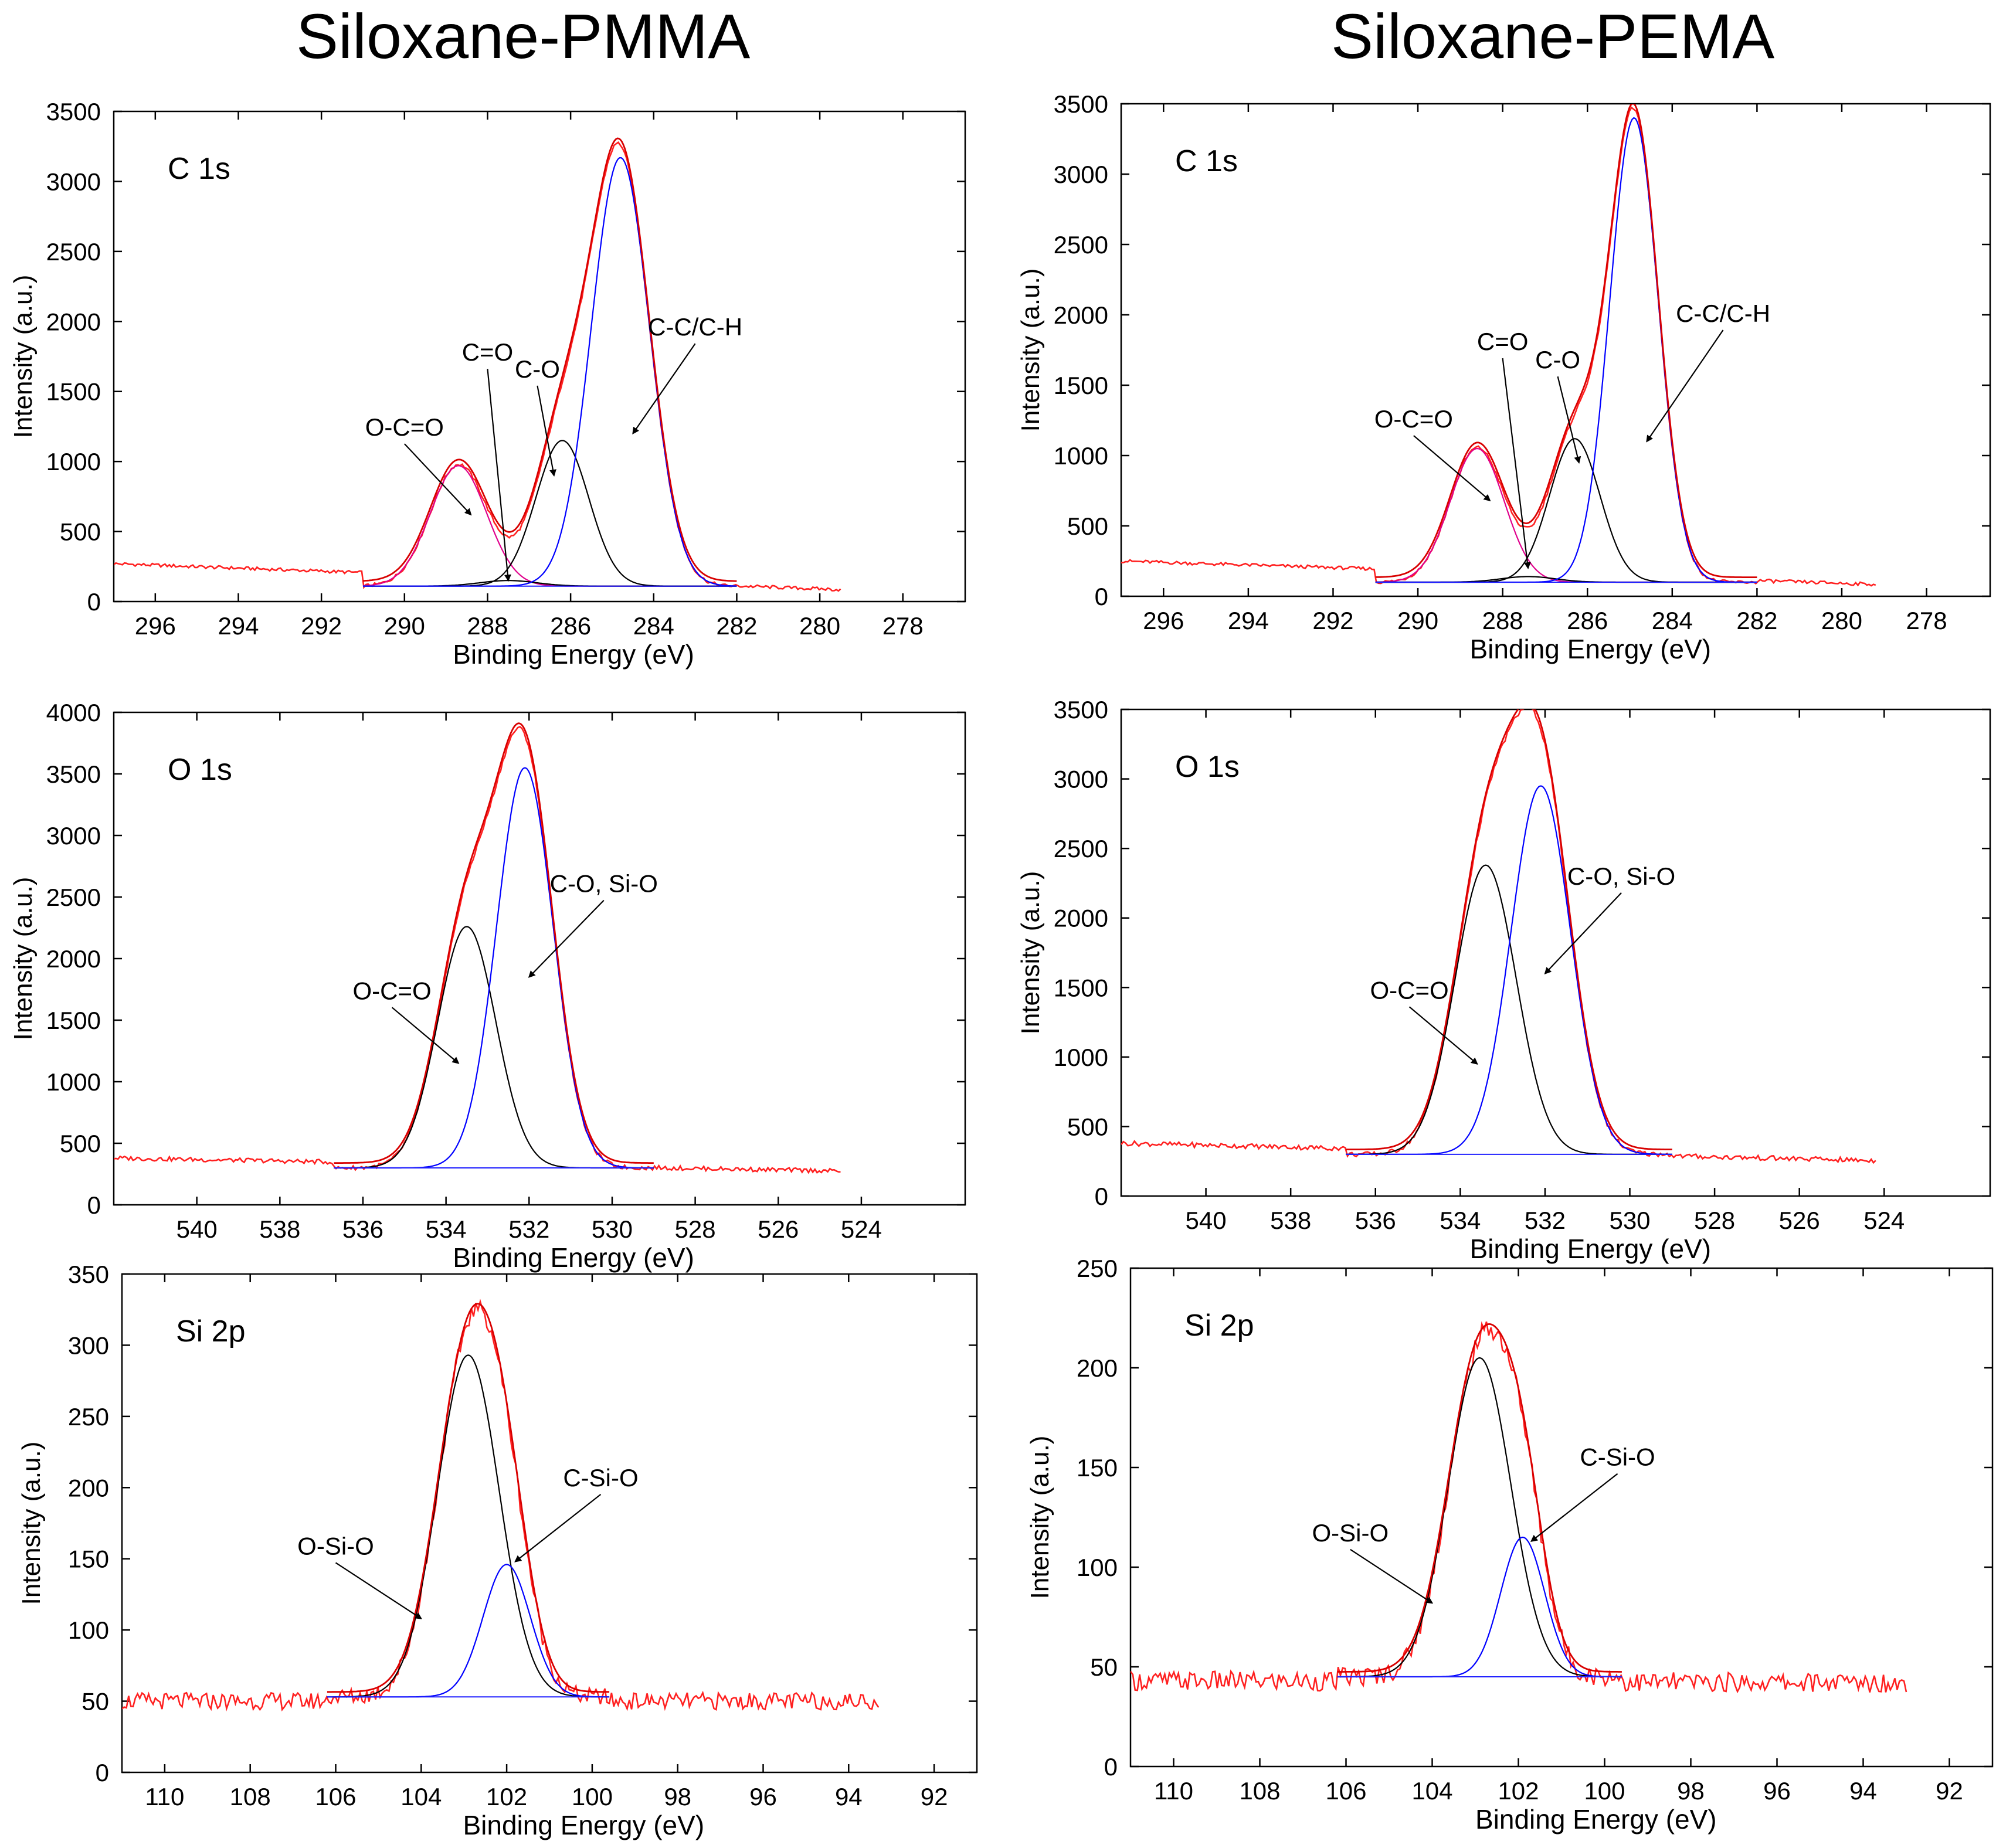  I want to click on x-tick-label: 100, so click(592, 1796).